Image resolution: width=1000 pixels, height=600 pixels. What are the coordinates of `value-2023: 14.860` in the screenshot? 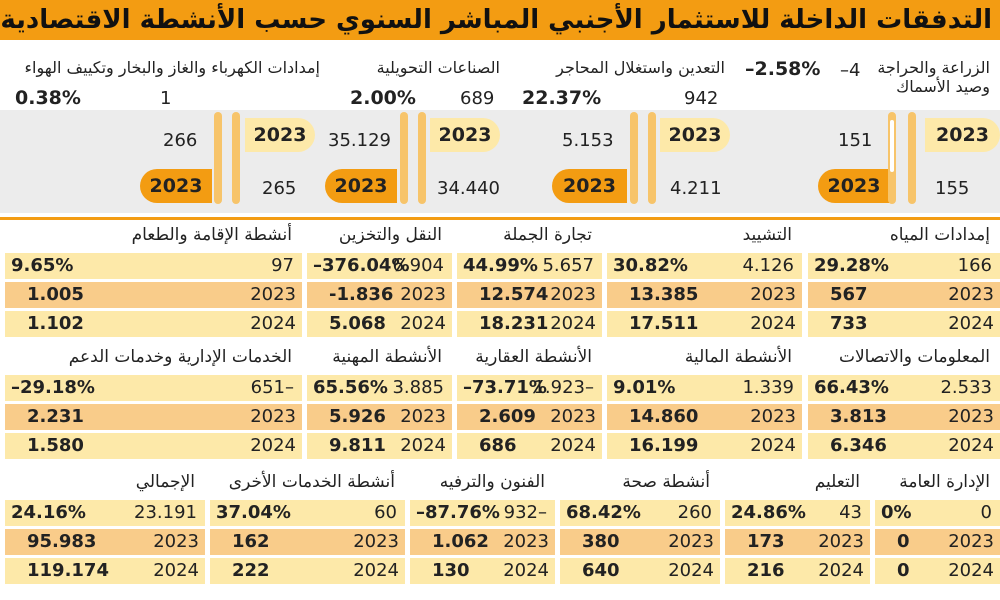 It's located at (664, 416).